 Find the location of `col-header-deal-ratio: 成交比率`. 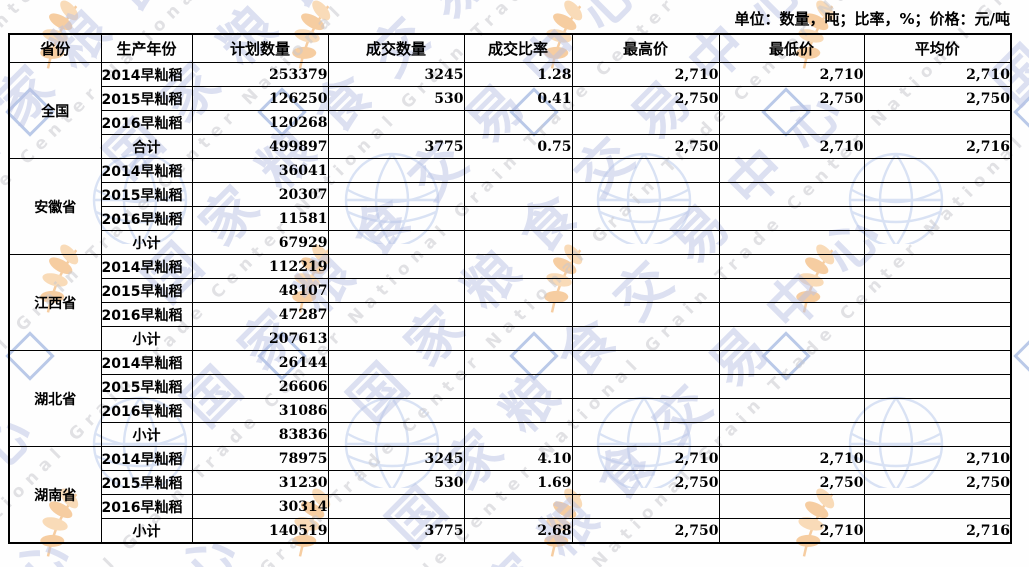

col-header-deal-ratio: 成交比率 is located at coordinates (518, 48).